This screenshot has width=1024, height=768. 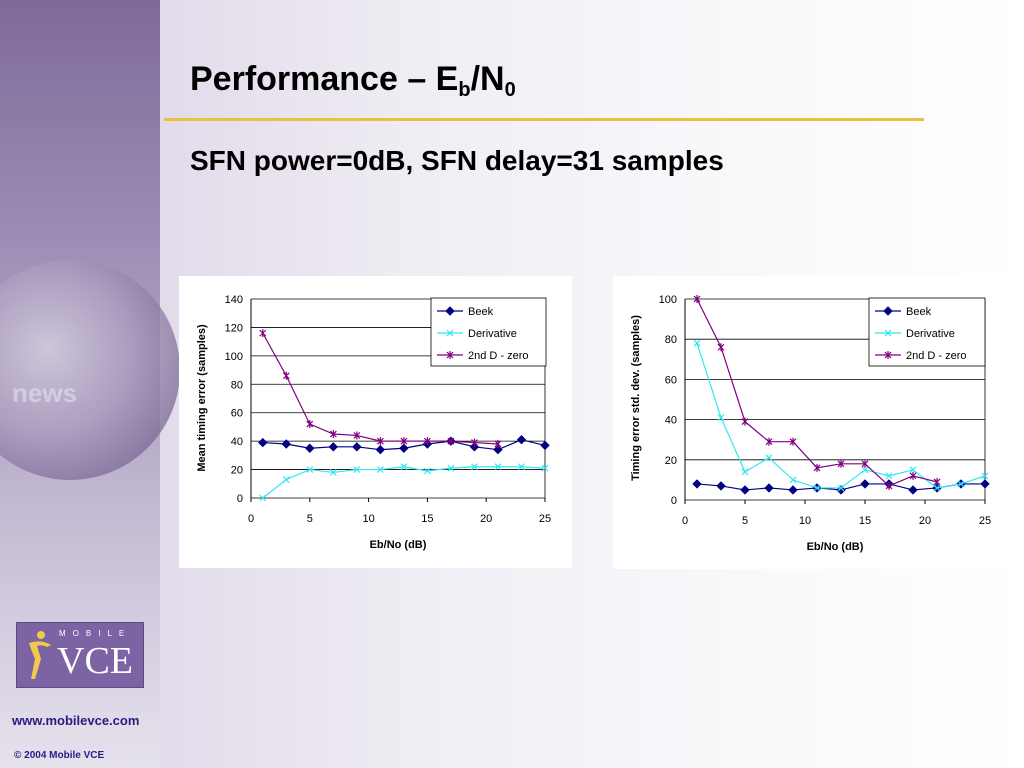 I want to click on y-tick-label: 120, so click(x=234, y=328).